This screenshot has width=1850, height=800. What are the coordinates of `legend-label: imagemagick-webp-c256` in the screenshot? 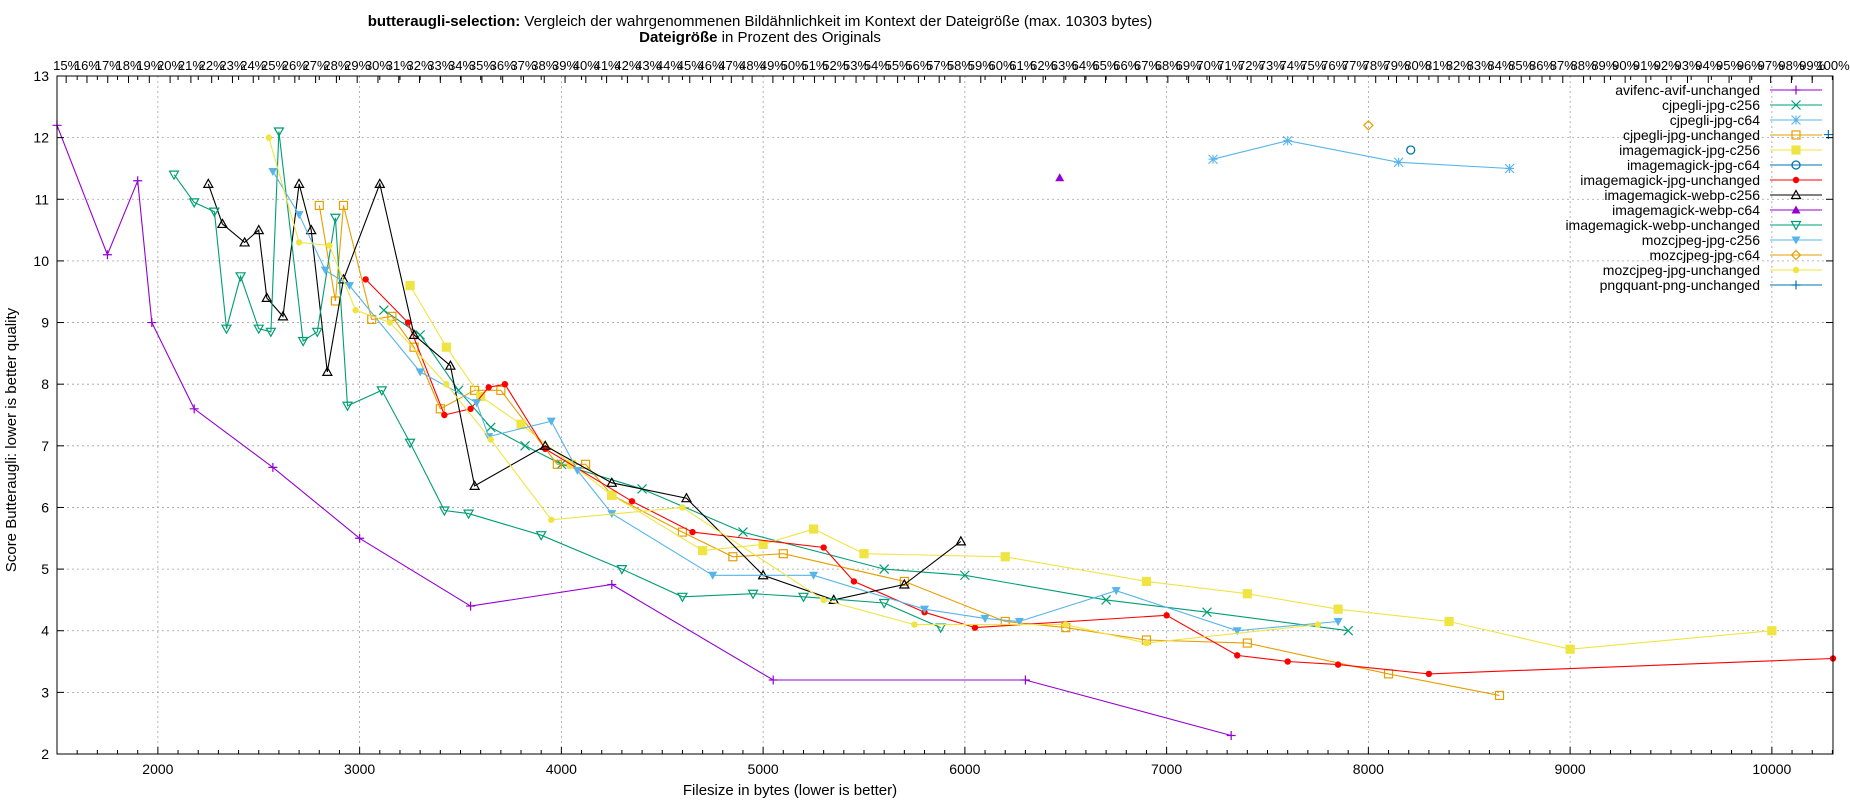 It's located at (1682, 195).